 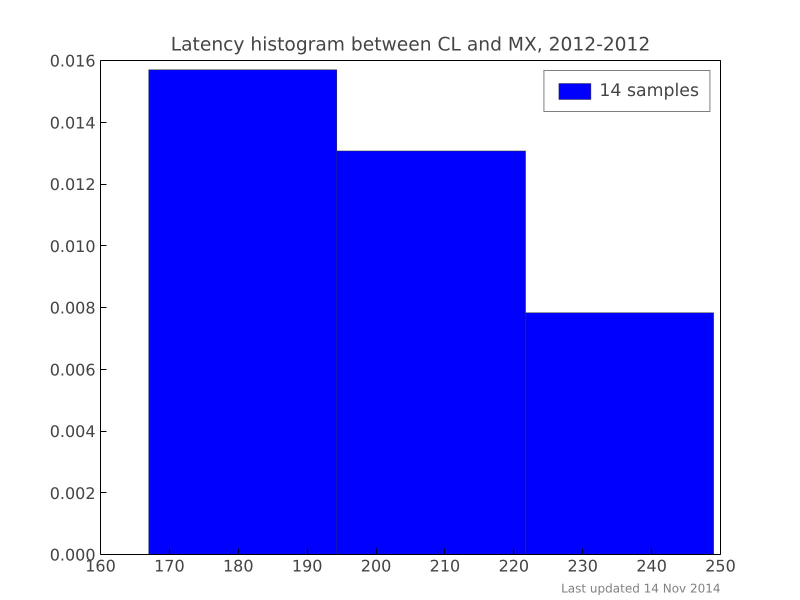 I want to click on y-tick-label: 0.014, so click(x=73, y=122).